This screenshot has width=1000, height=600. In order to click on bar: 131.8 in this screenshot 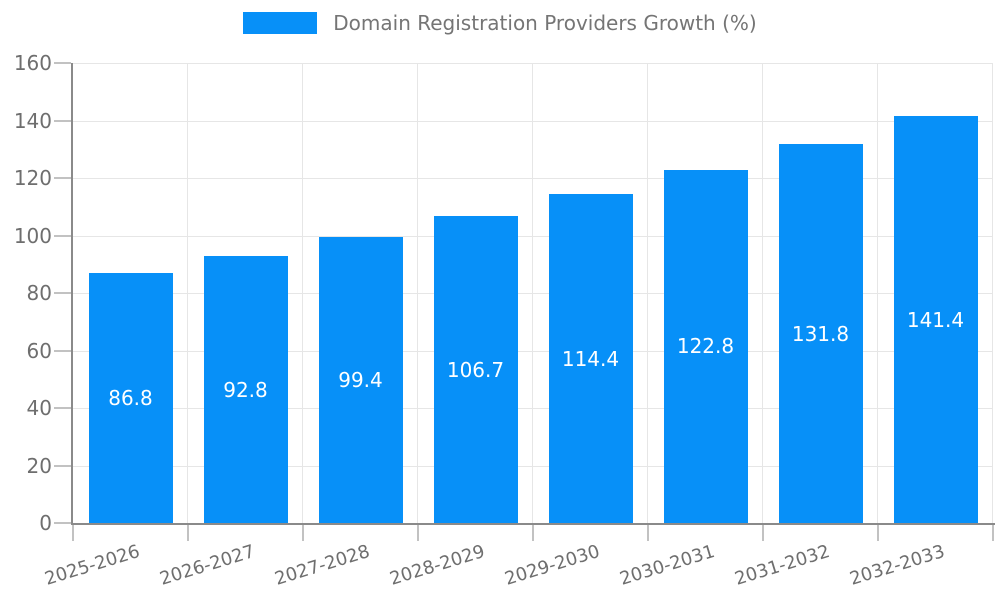, I will do `click(820, 333)`.